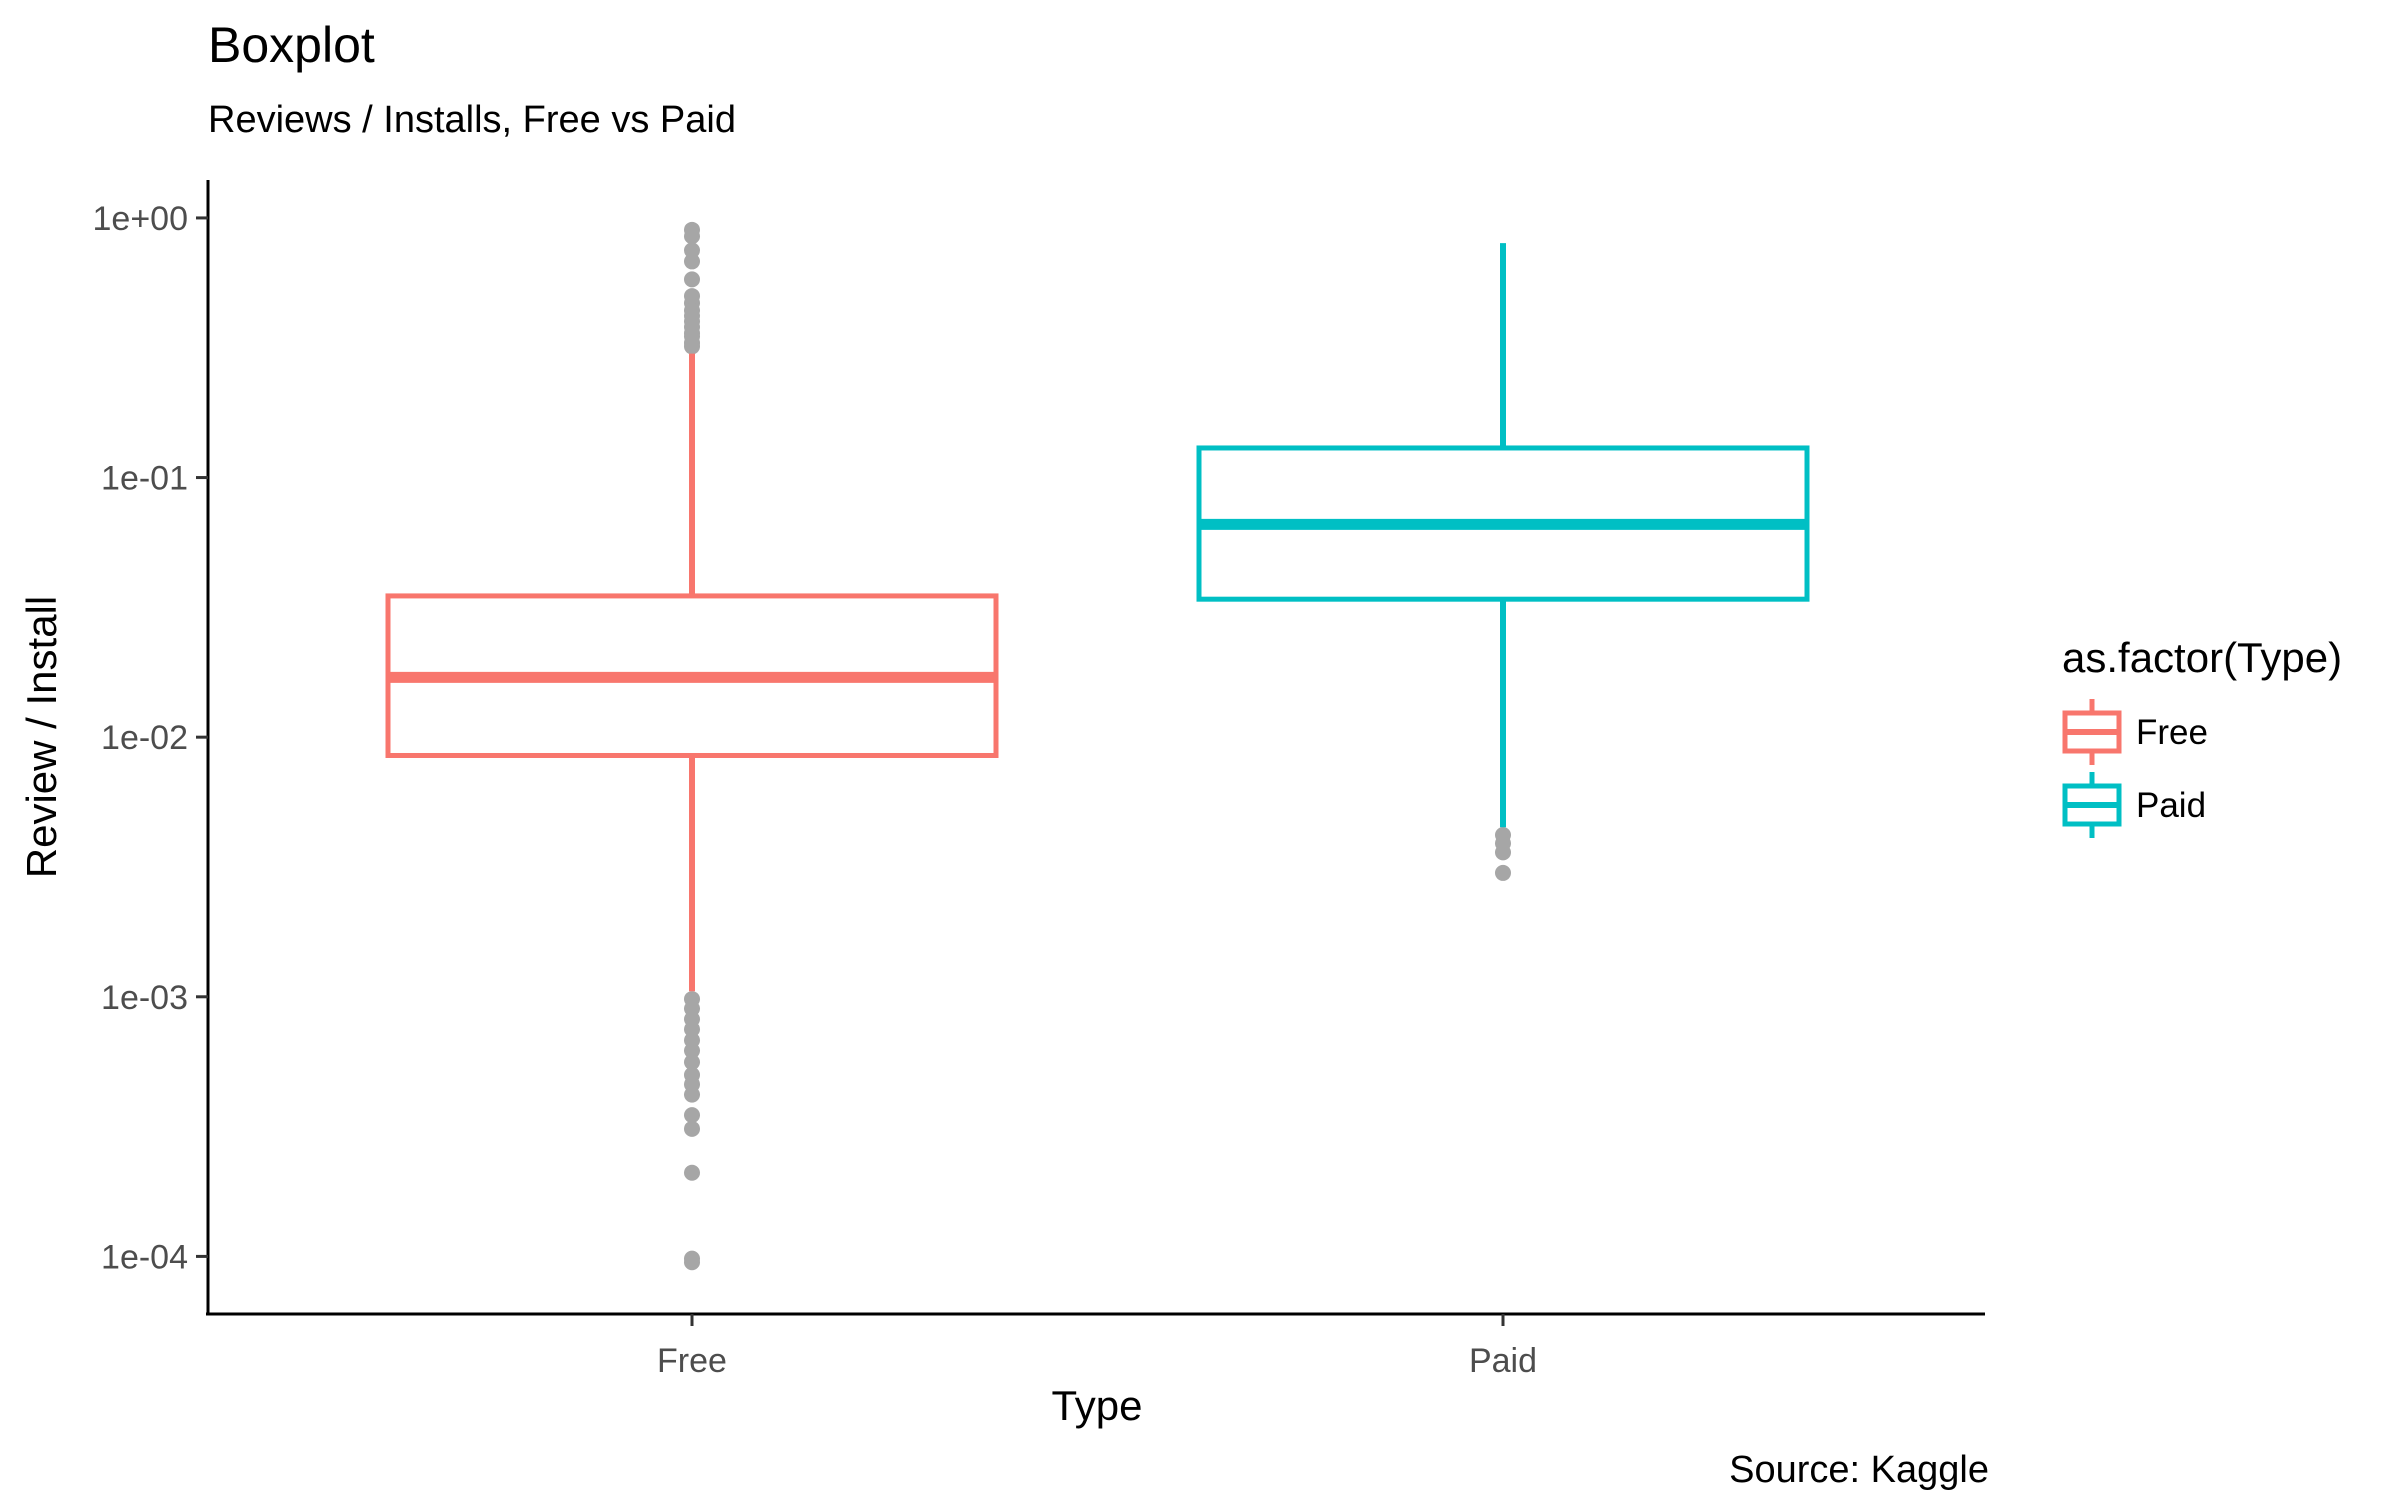 This screenshot has width=2400, height=1500. What do you see at coordinates (1096, 1405) in the screenshot?
I see `x-axis-title: Type` at bounding box center [1096, 1405].